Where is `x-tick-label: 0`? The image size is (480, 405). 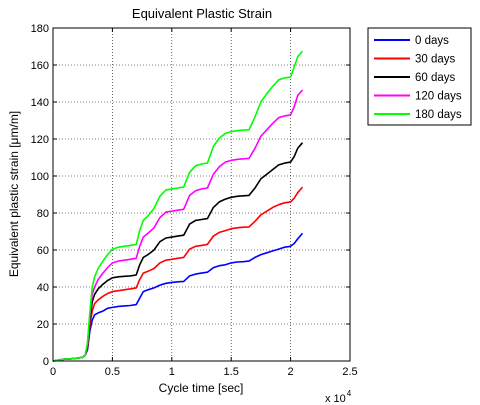
x-tick-label: 0 is located at coordinates (53, 372).